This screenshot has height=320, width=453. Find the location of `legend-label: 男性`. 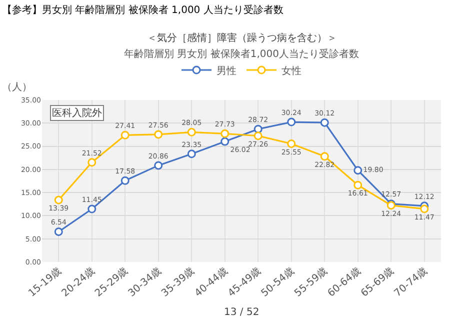

legend-label: 男性 is located at coordinates (226, 70).